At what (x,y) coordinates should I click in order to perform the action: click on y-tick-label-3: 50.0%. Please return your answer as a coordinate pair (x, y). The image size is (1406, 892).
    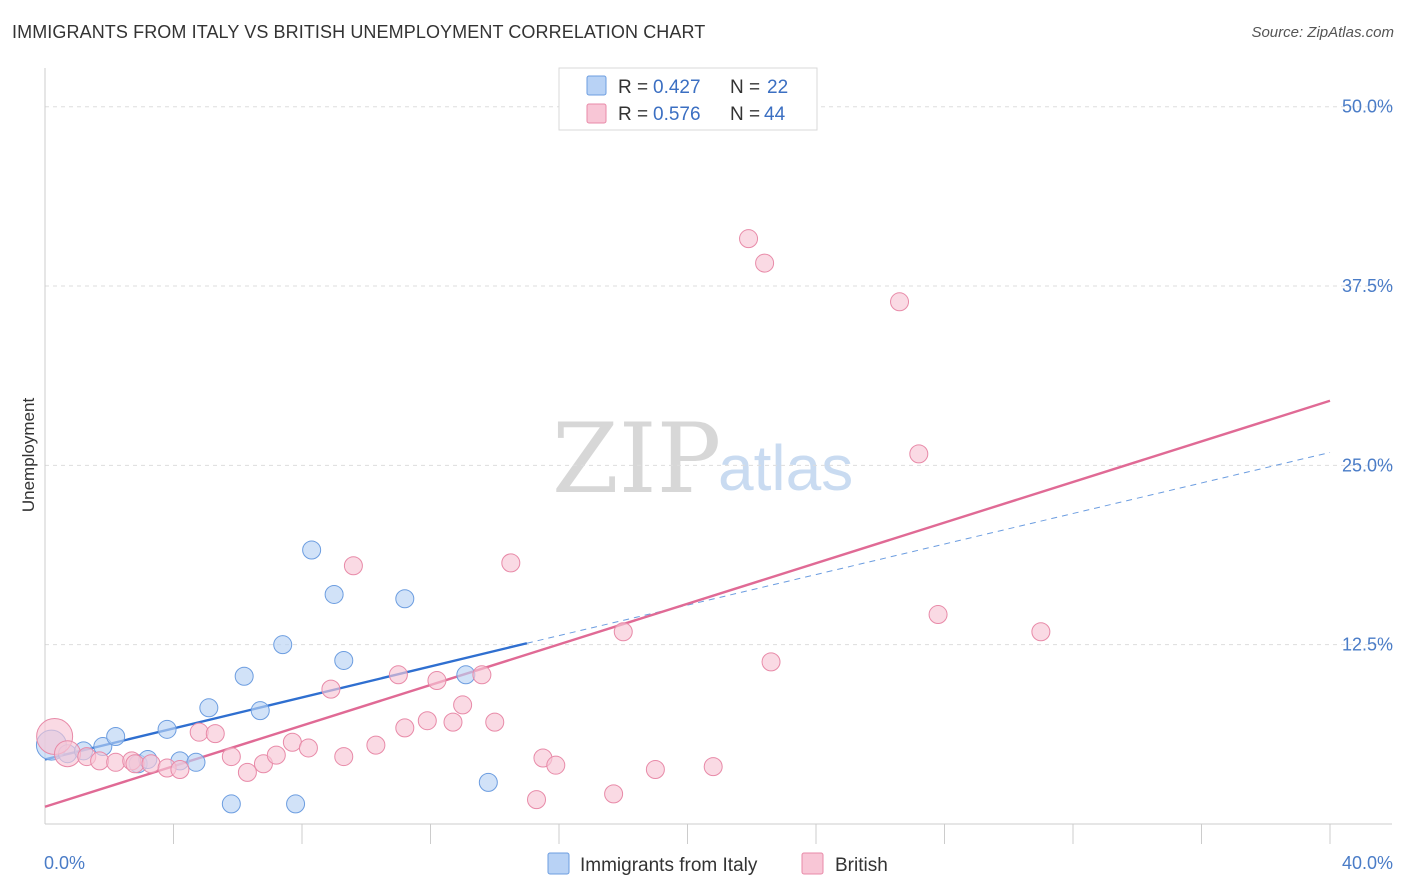
    Looking at the image, I should click on (1367, 107).